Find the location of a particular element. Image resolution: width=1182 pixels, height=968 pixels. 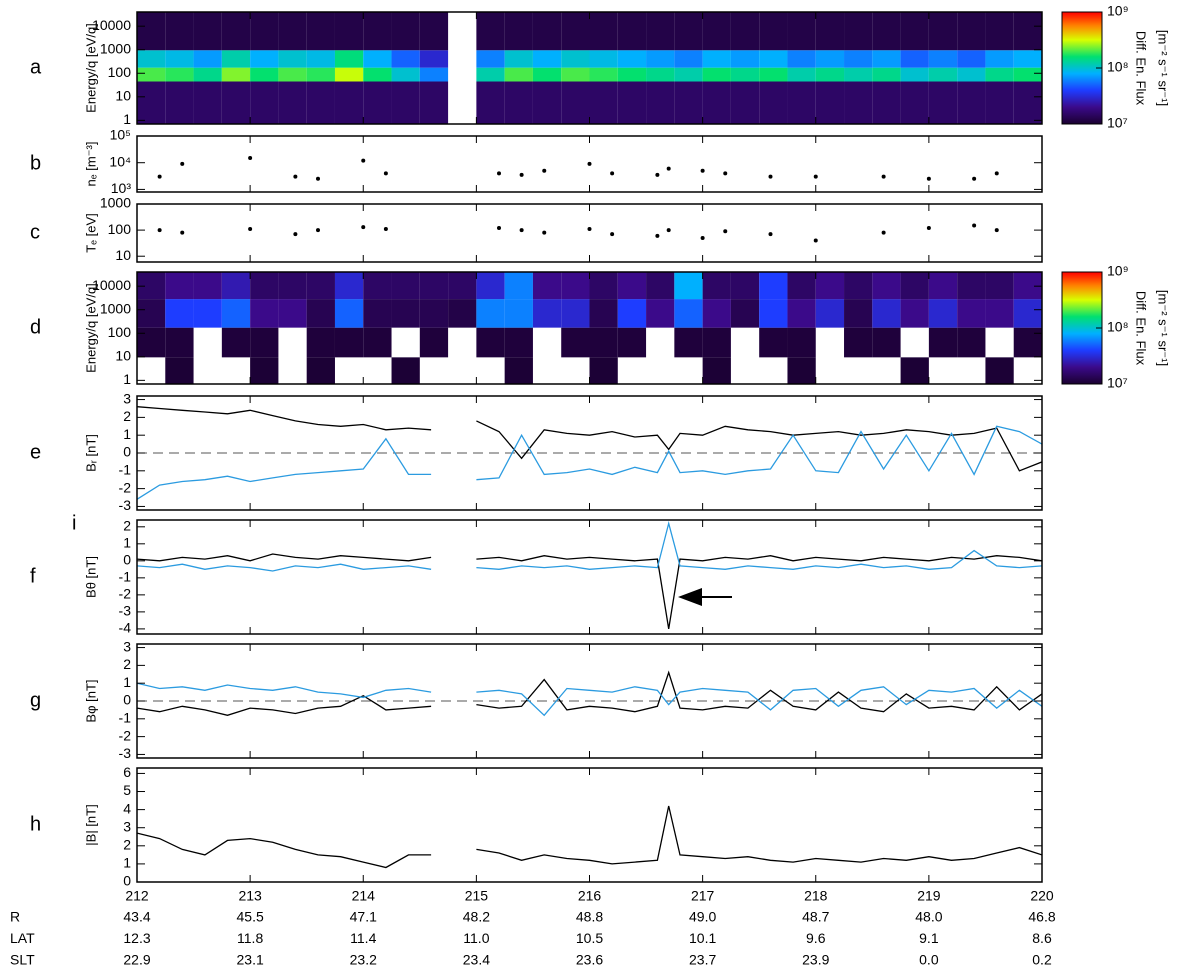

panel-letter: c is located at coordinates (35, 232).